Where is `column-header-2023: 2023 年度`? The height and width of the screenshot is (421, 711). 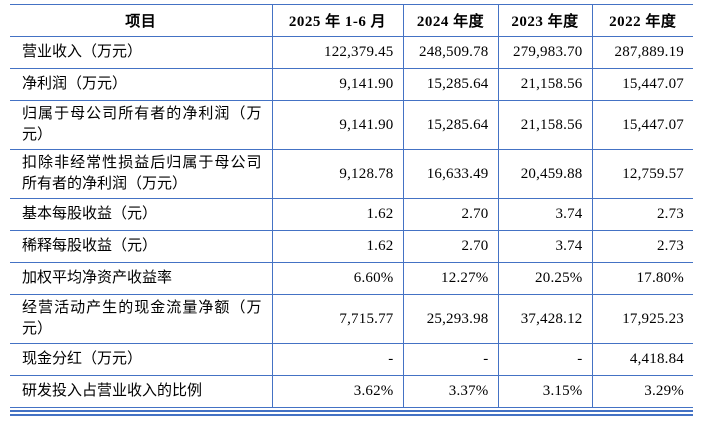
column-header-2023: 2023 年度 is located at coordinates (544, 20).